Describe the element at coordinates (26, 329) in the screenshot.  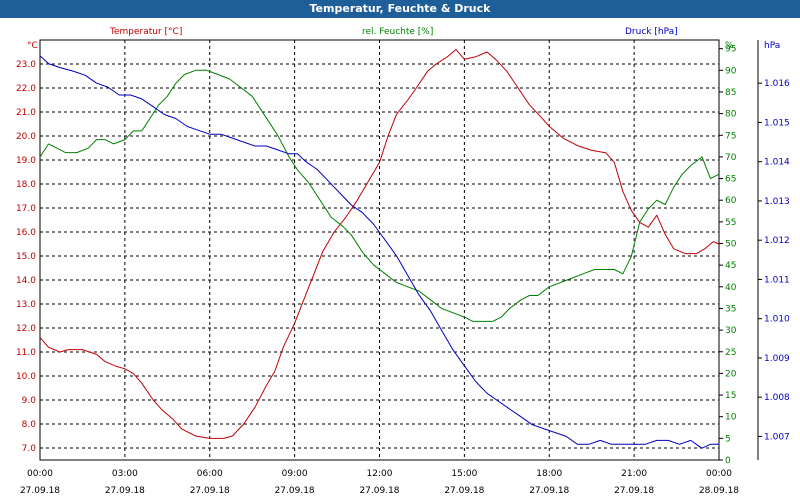
I see `temperature-tick-label: 12.0` at that location.